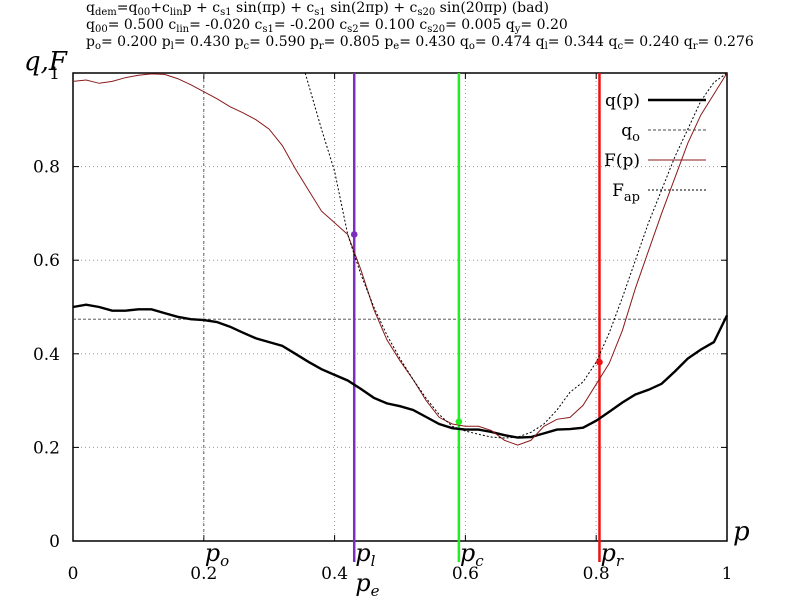 This screenshot has width=800, height=600. What do you see at coordinates (136, 42) in the screenshot?
I see `formula-text: = 0.200 p` at bounding box center [136, 42].